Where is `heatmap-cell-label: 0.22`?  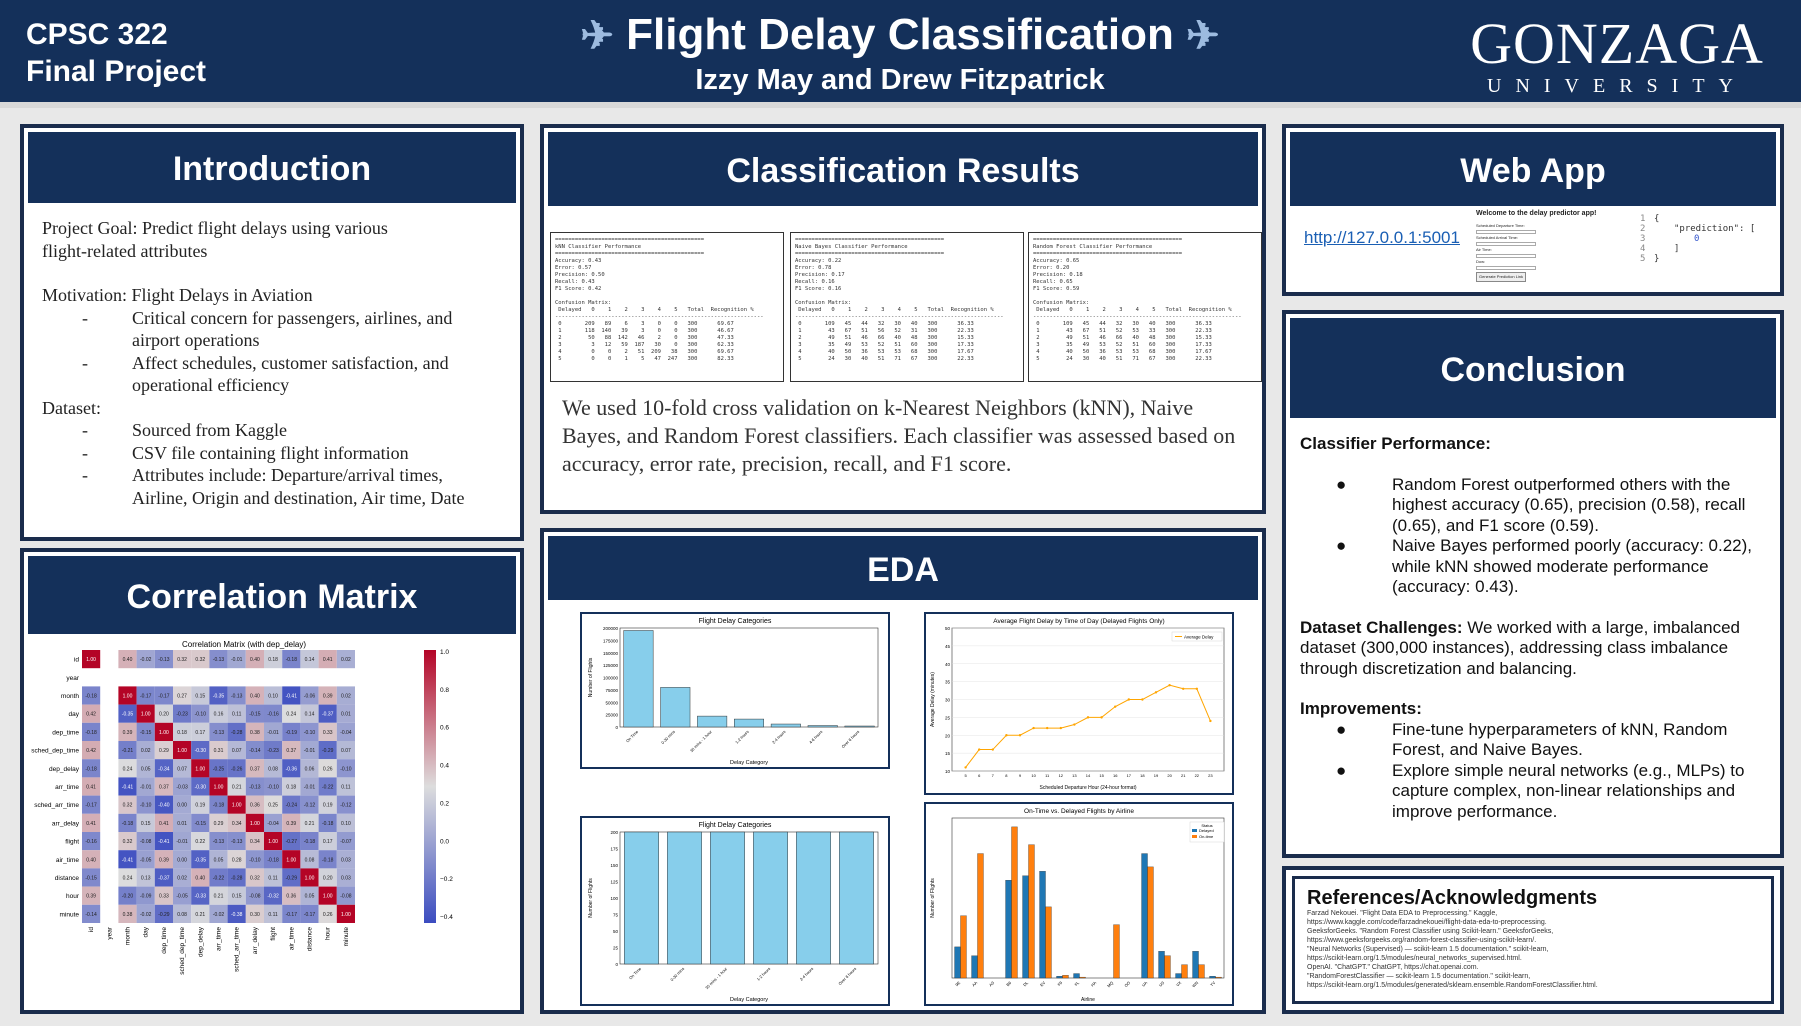
heatmap-cell-label: 0.22 is located at coordinates (200, 842).